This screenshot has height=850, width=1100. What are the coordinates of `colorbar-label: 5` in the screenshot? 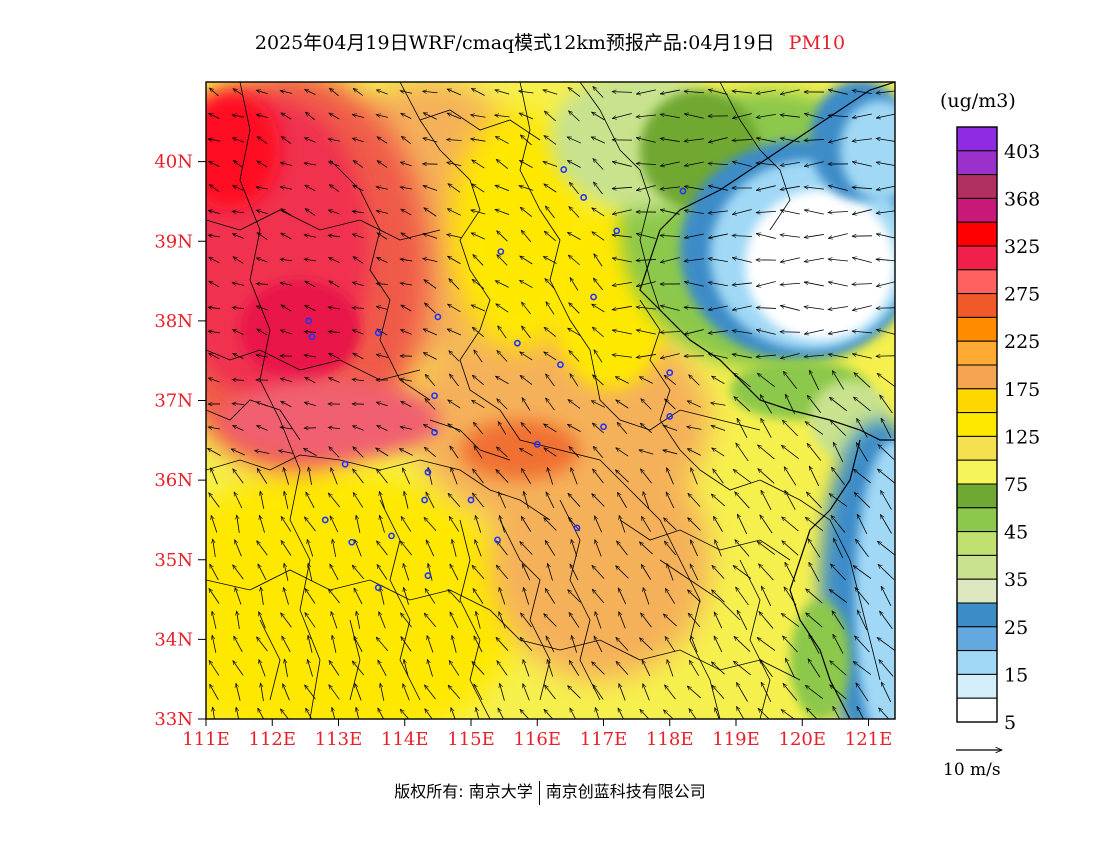 It's located at (1010, 723).